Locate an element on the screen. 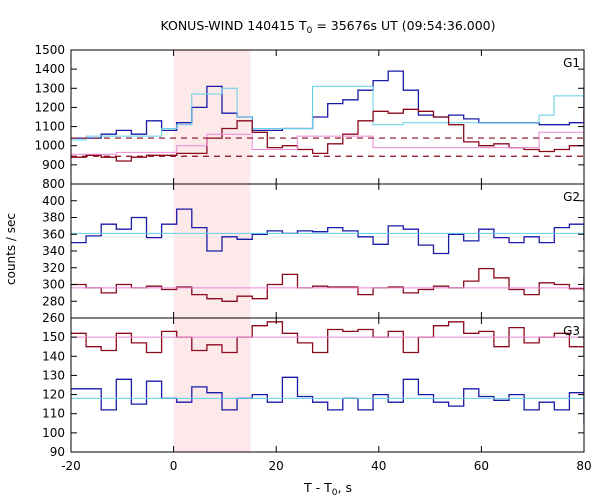  y-tick-label: 100 is located at coordinates (53, 433).